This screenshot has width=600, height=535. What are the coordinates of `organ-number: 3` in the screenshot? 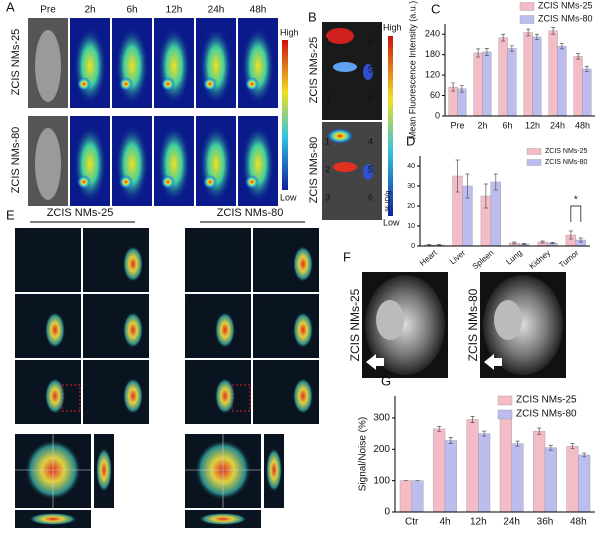 It's located at (327, 97).